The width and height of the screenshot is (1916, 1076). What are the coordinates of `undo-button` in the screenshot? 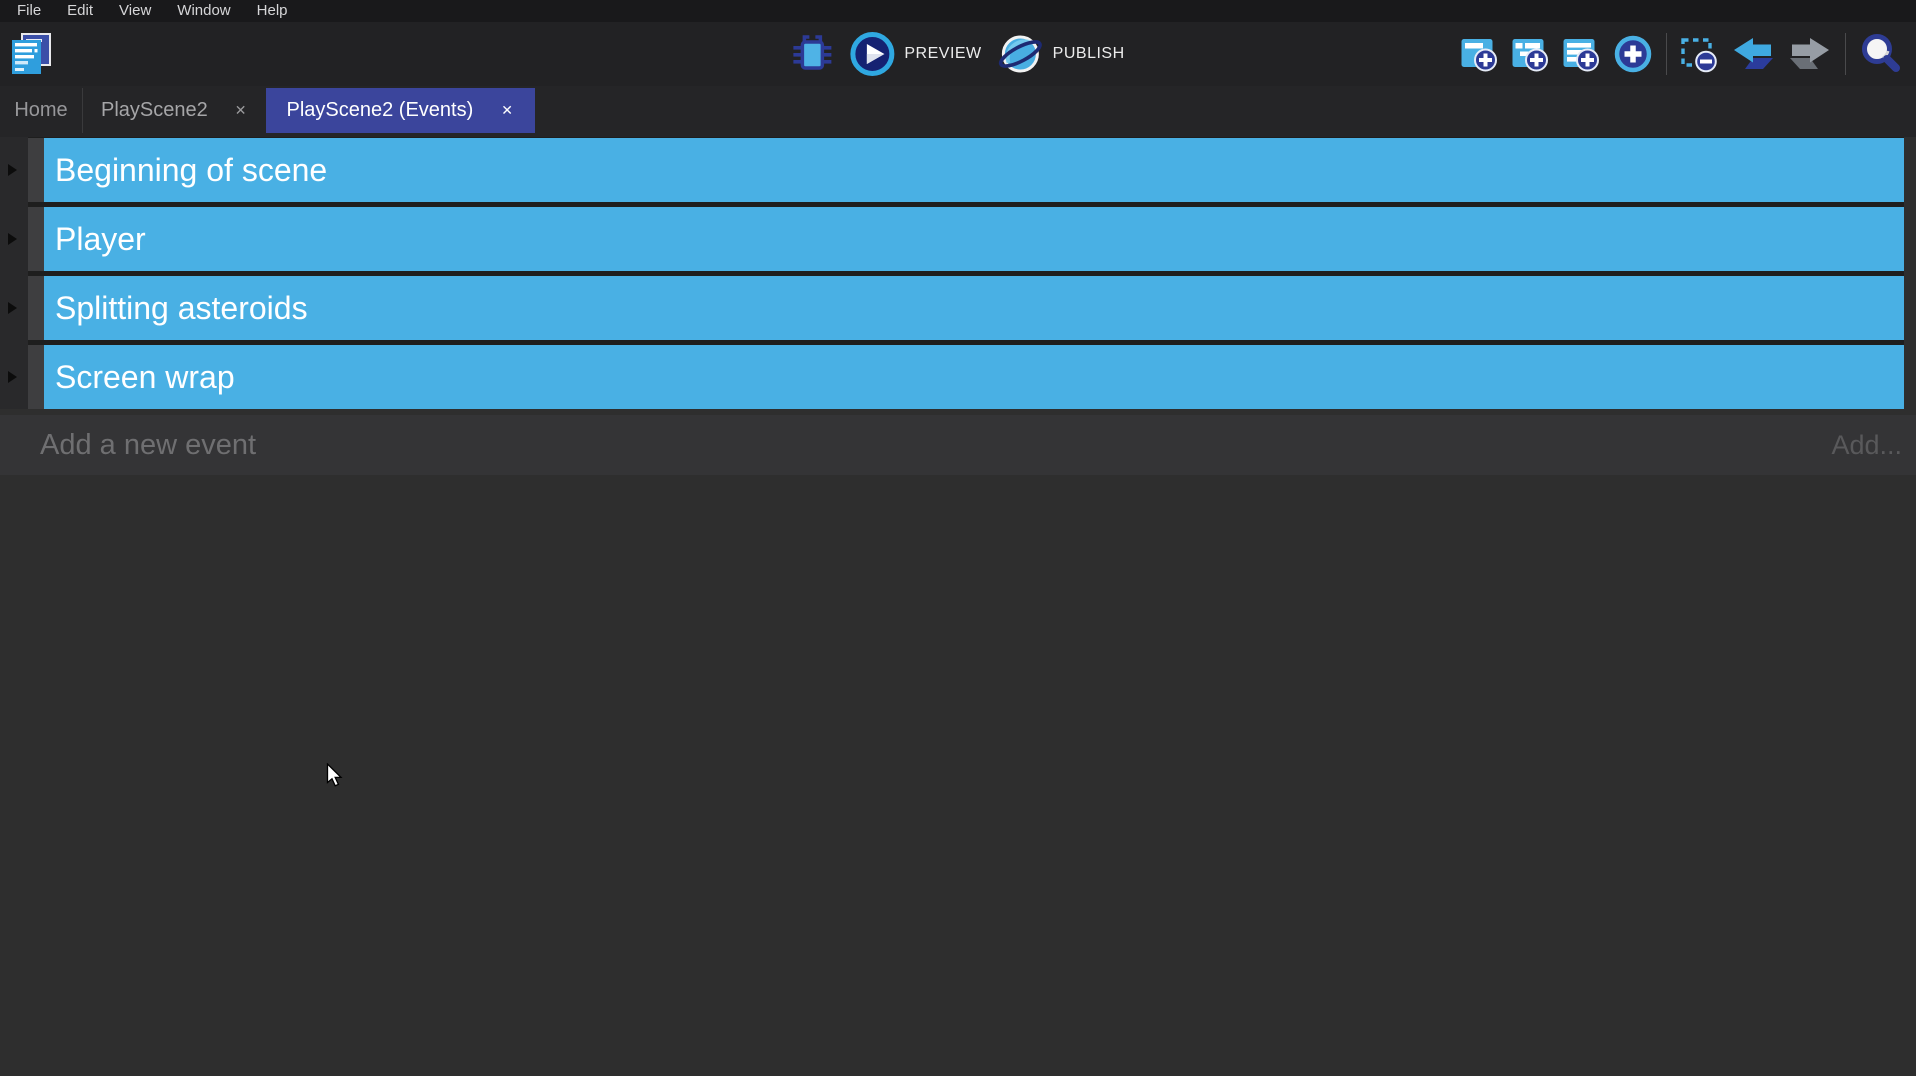 It's located at (1753, 54).